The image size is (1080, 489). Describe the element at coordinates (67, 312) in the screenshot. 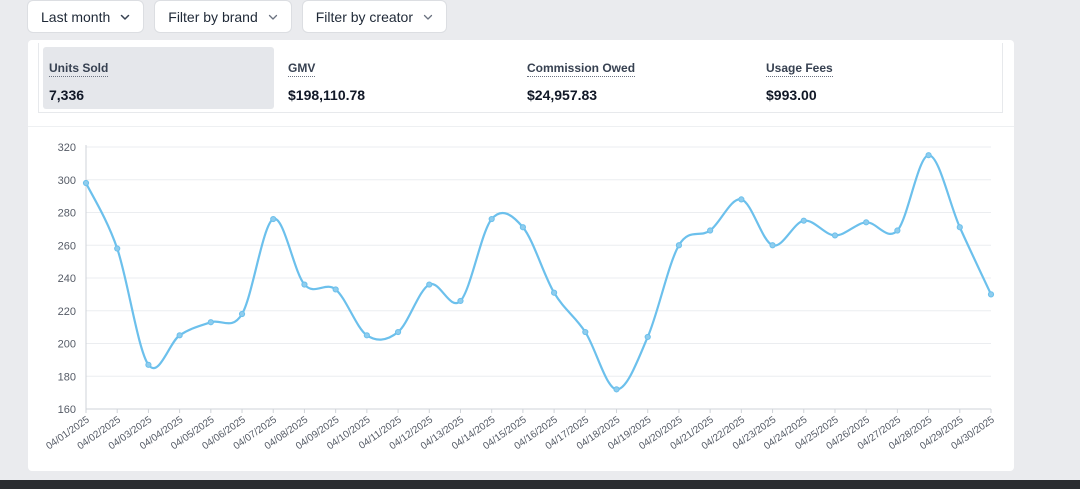

I see `y-tick-label: 220` at that location.